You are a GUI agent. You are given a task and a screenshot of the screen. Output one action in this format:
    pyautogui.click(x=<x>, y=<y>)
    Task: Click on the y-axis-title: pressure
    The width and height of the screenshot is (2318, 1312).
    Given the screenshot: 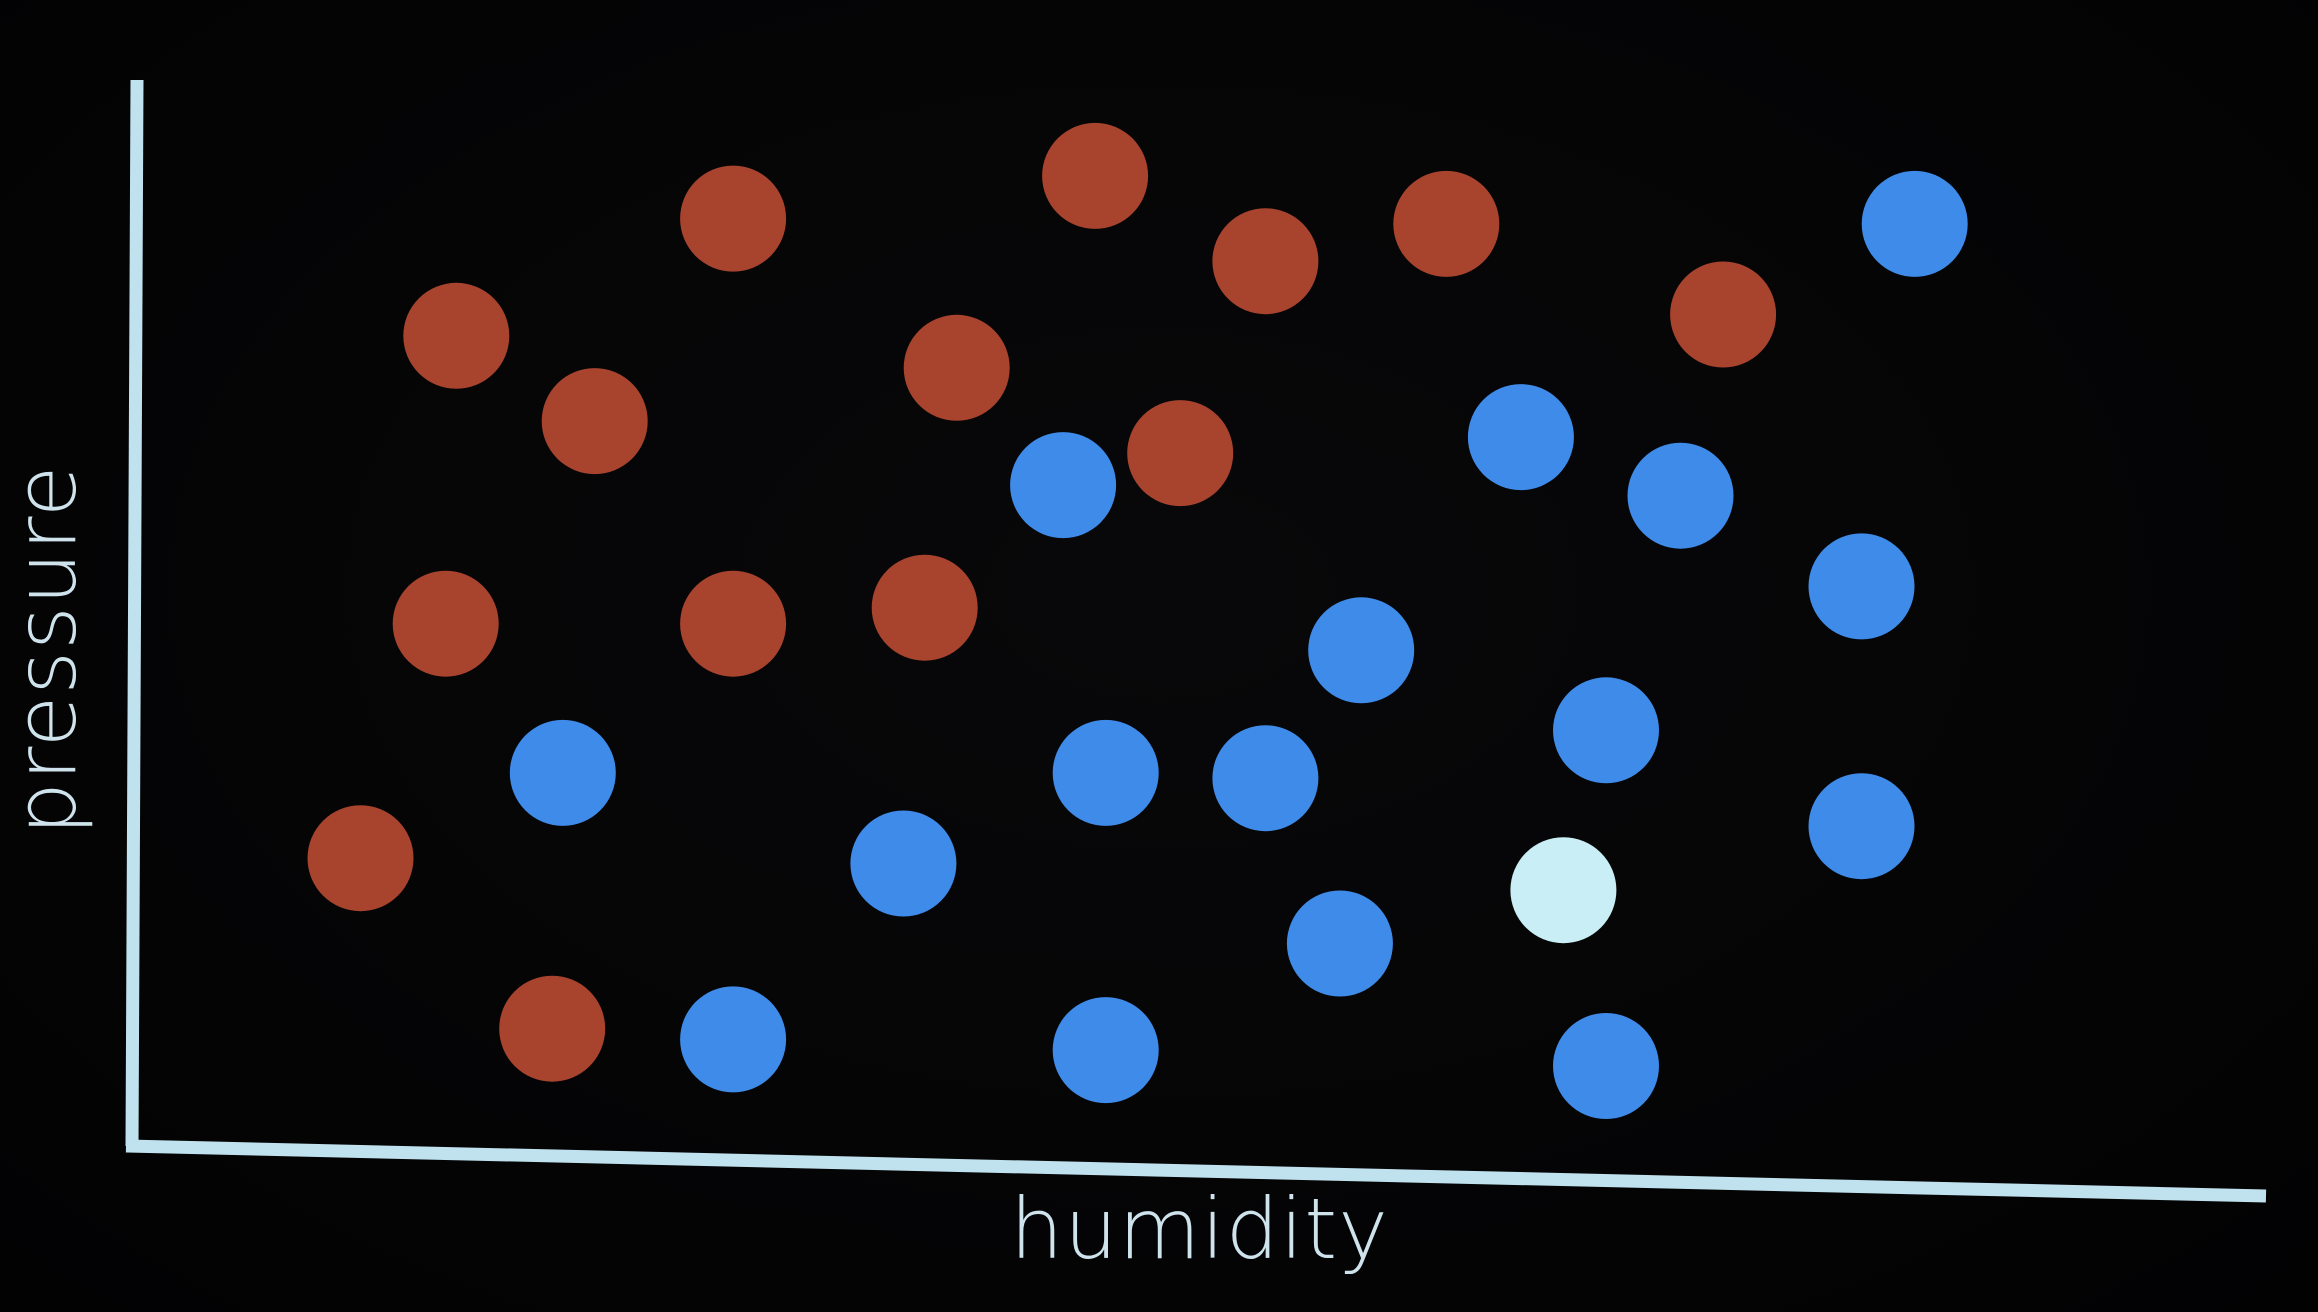 What is the action you would take?
    pyautogui.click(x=47, y=650)
    